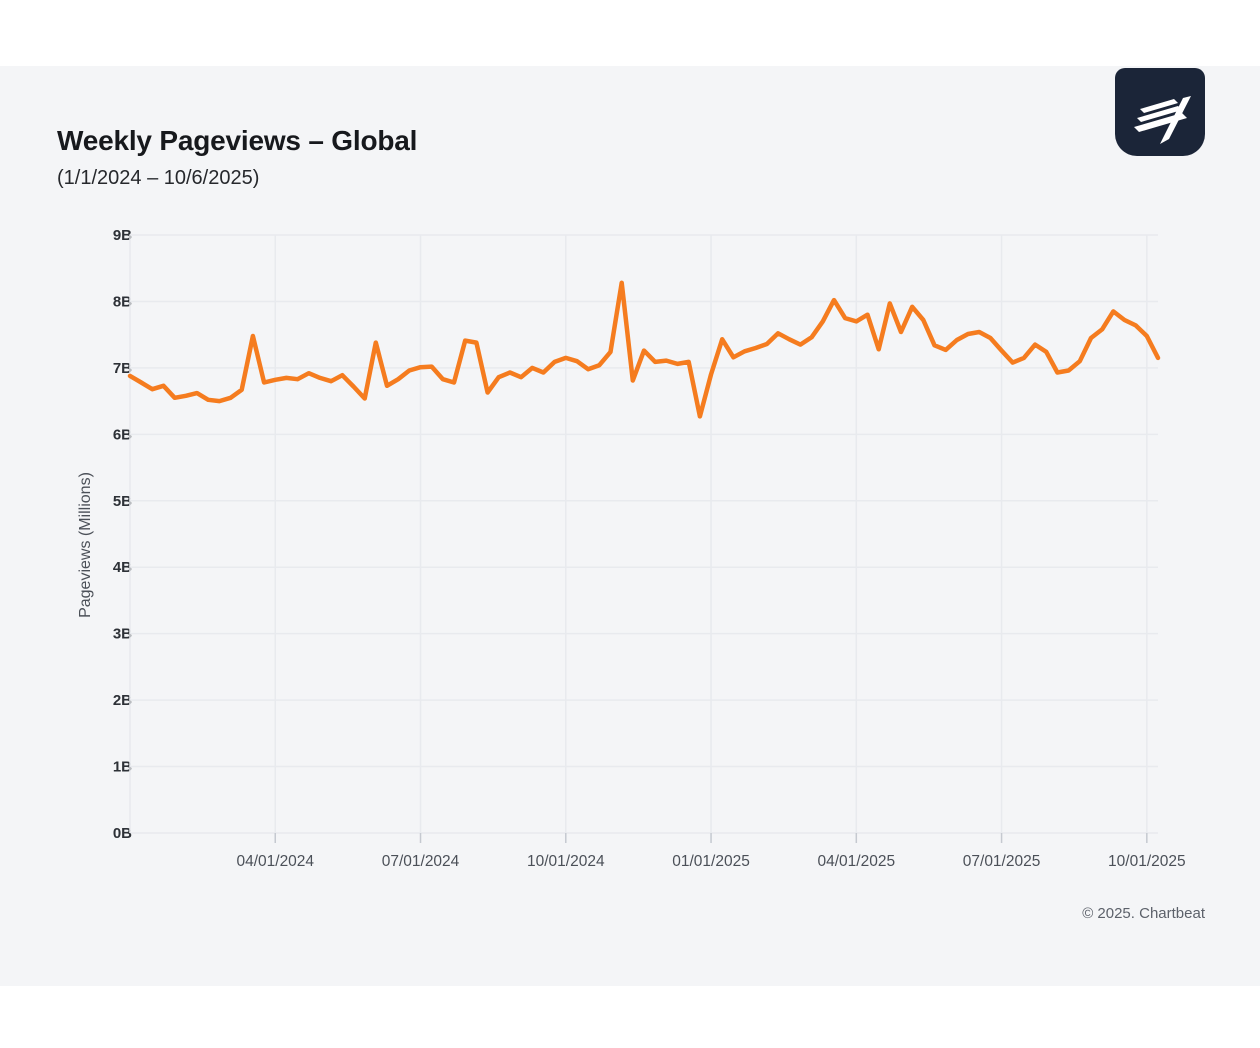  What do you see at coordinates (237, 140) in the screenshot?
I see `page-title: Weekly Pageviews – Global` at bounding box center [237, 140].